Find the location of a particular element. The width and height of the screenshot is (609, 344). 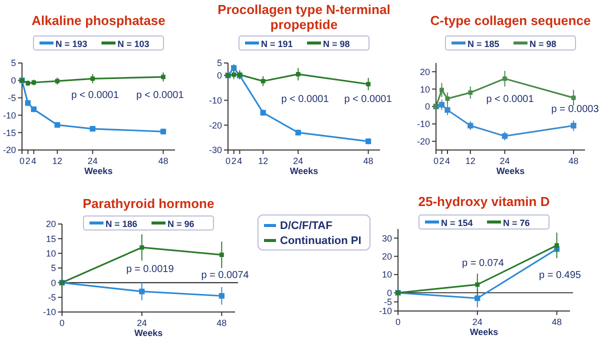

y-tick-label: 30 is located at coordinates (387, 238).